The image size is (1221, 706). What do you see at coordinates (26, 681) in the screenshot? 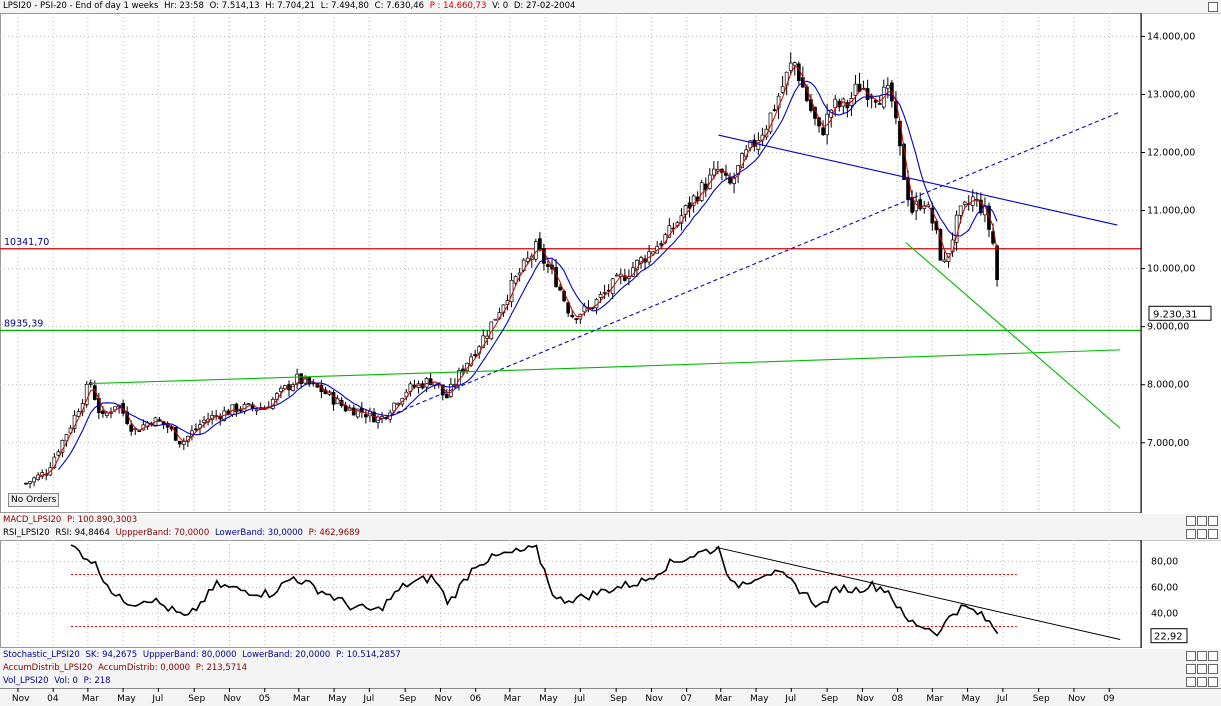
I see `vol-title: Vol_LPSI20` at bounding box center [26, 681].